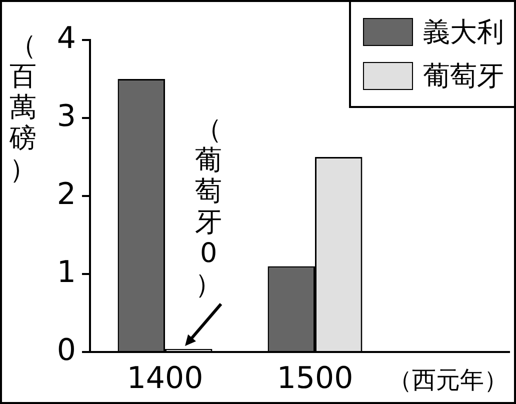 The width and height of the screenshot is (516, 404). Describe the element at coordinates (463, 77) in the screenshot. I see `legend-label: 葡萄牙` at that location.